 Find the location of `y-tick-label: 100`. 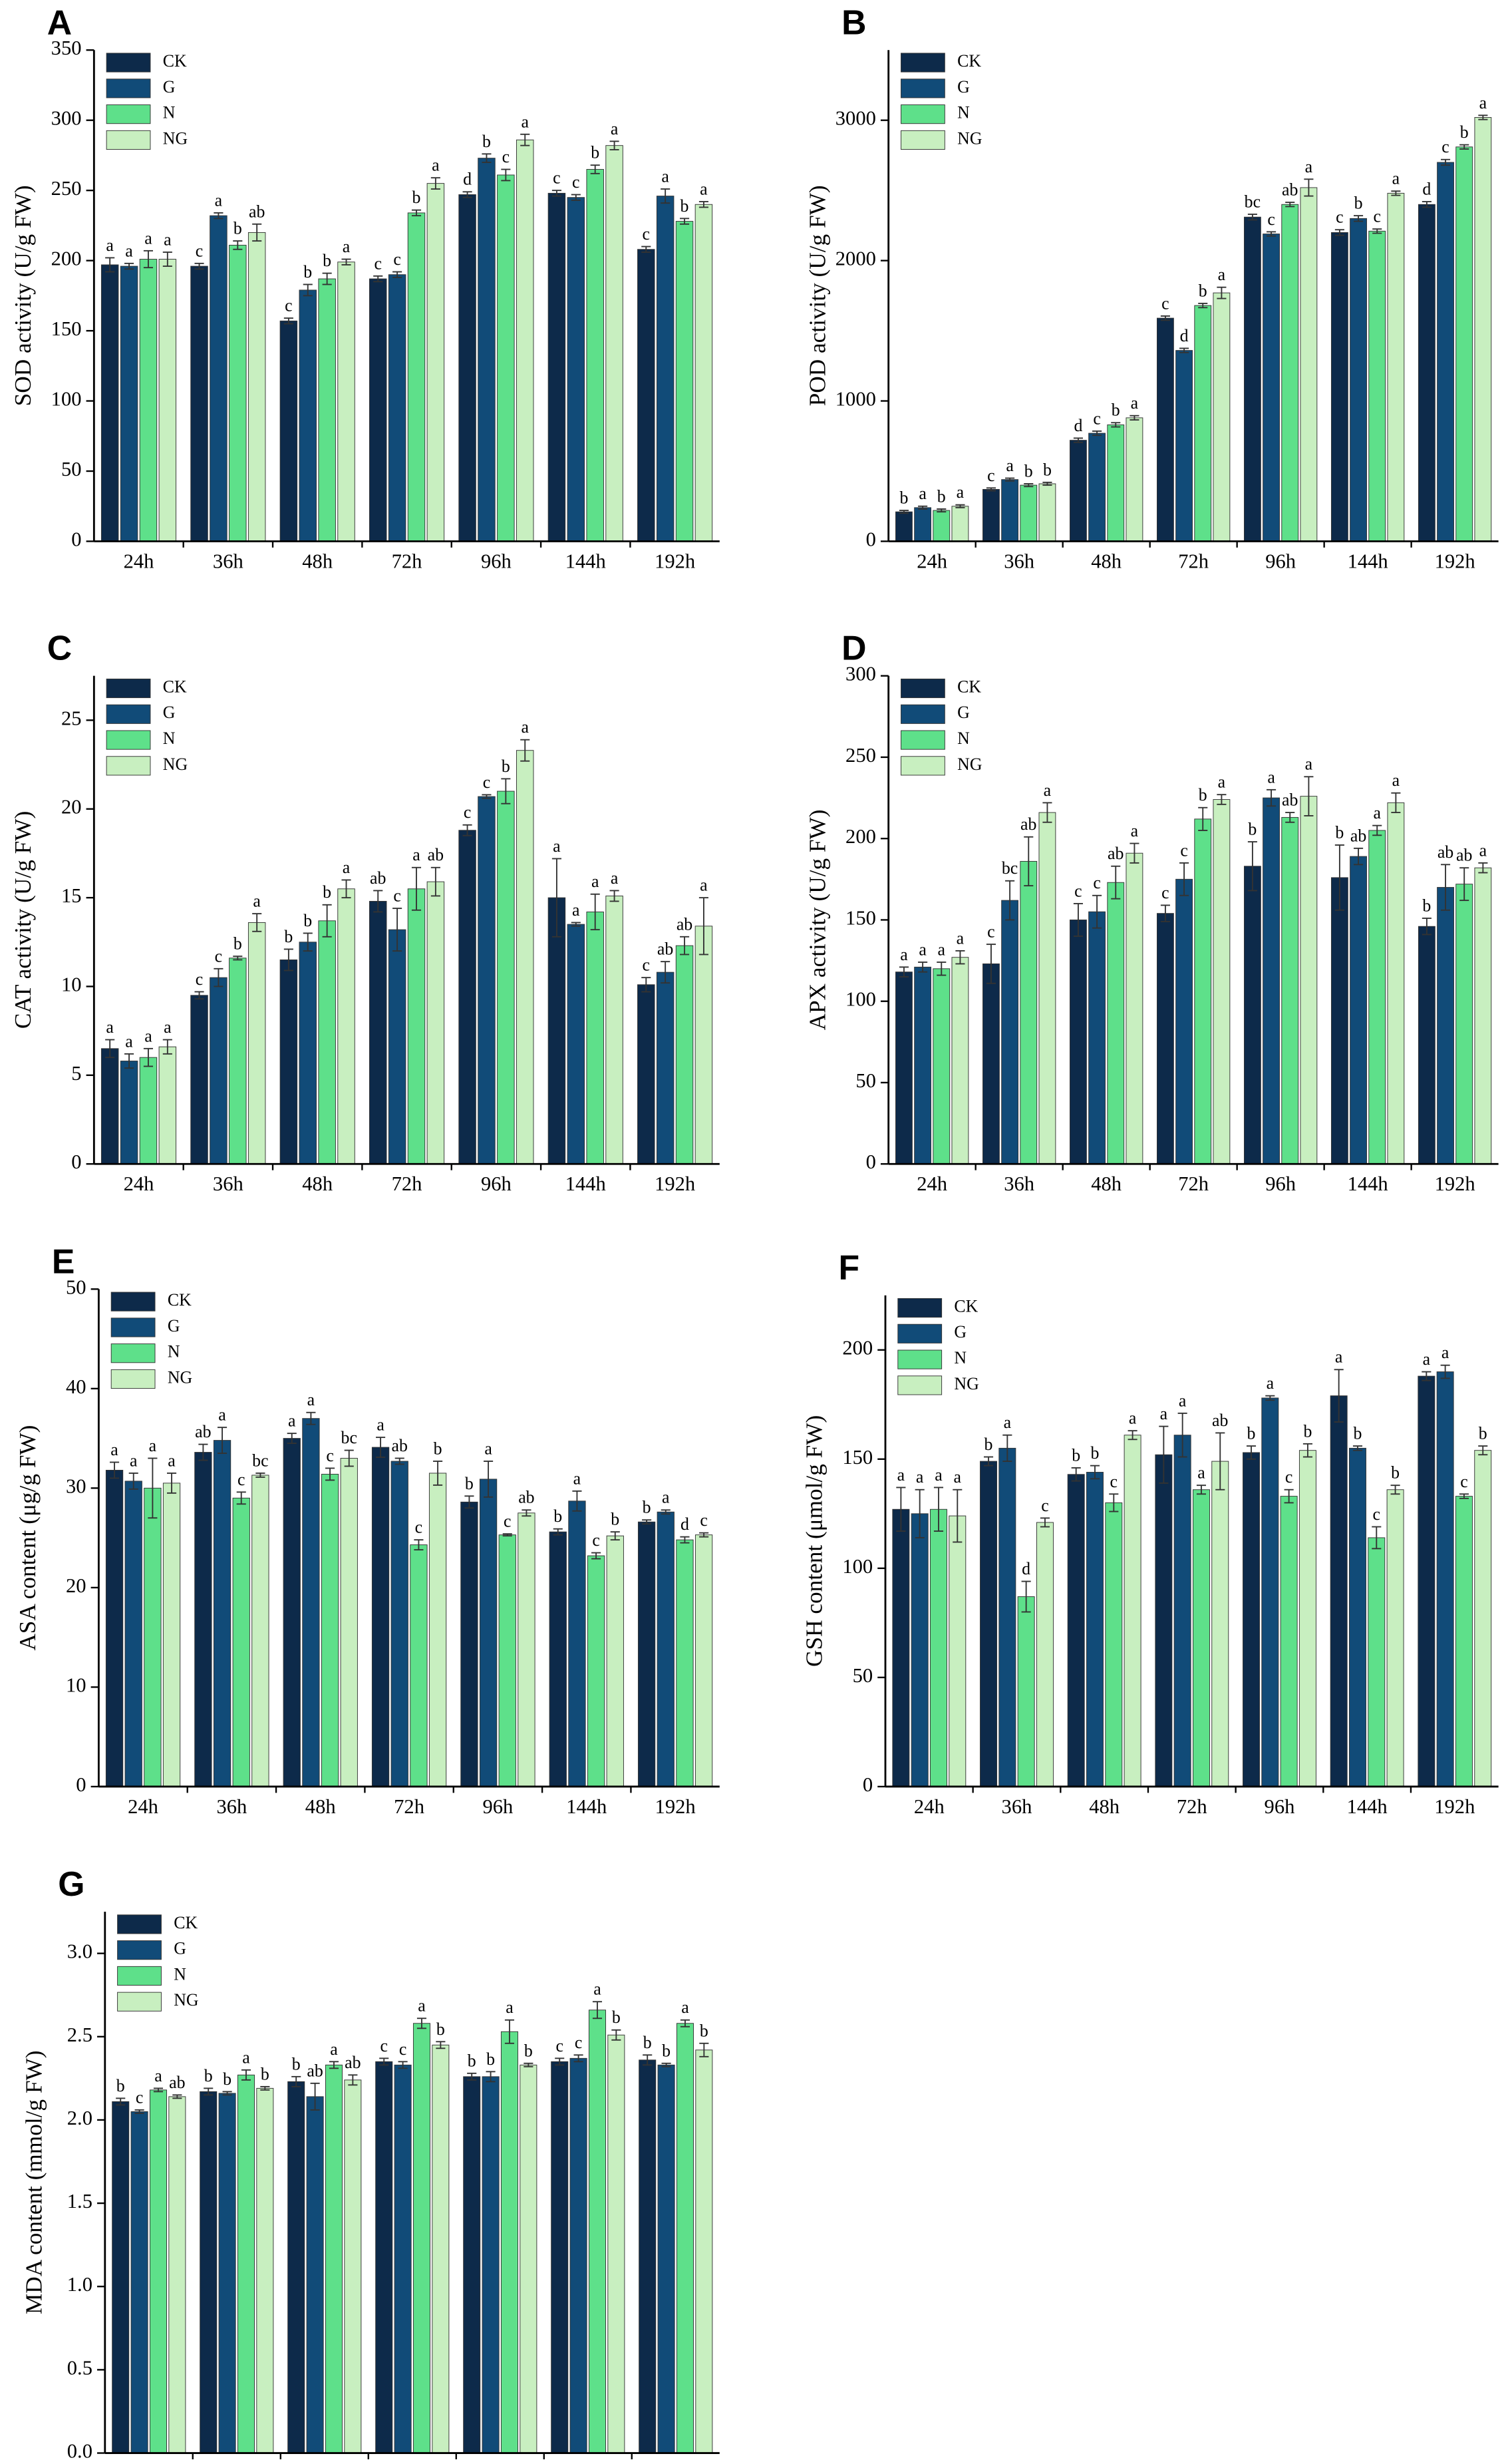

y-tick-label: 100 is located at coordinates (857, 1566).